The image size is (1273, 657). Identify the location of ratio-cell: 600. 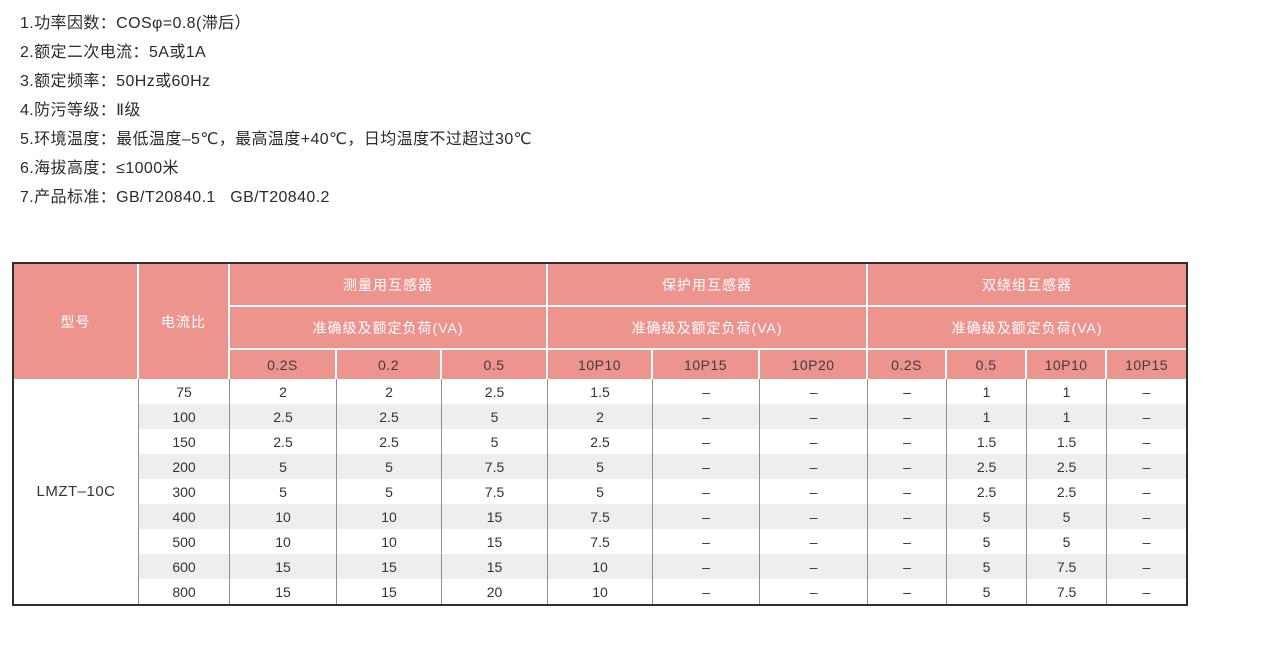
(184, 566).